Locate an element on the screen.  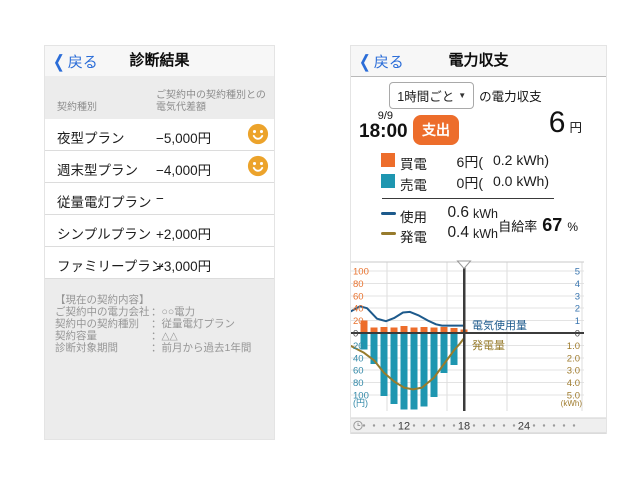
plan-name-label: ファミリープラン is located at coordinates (111, 266).